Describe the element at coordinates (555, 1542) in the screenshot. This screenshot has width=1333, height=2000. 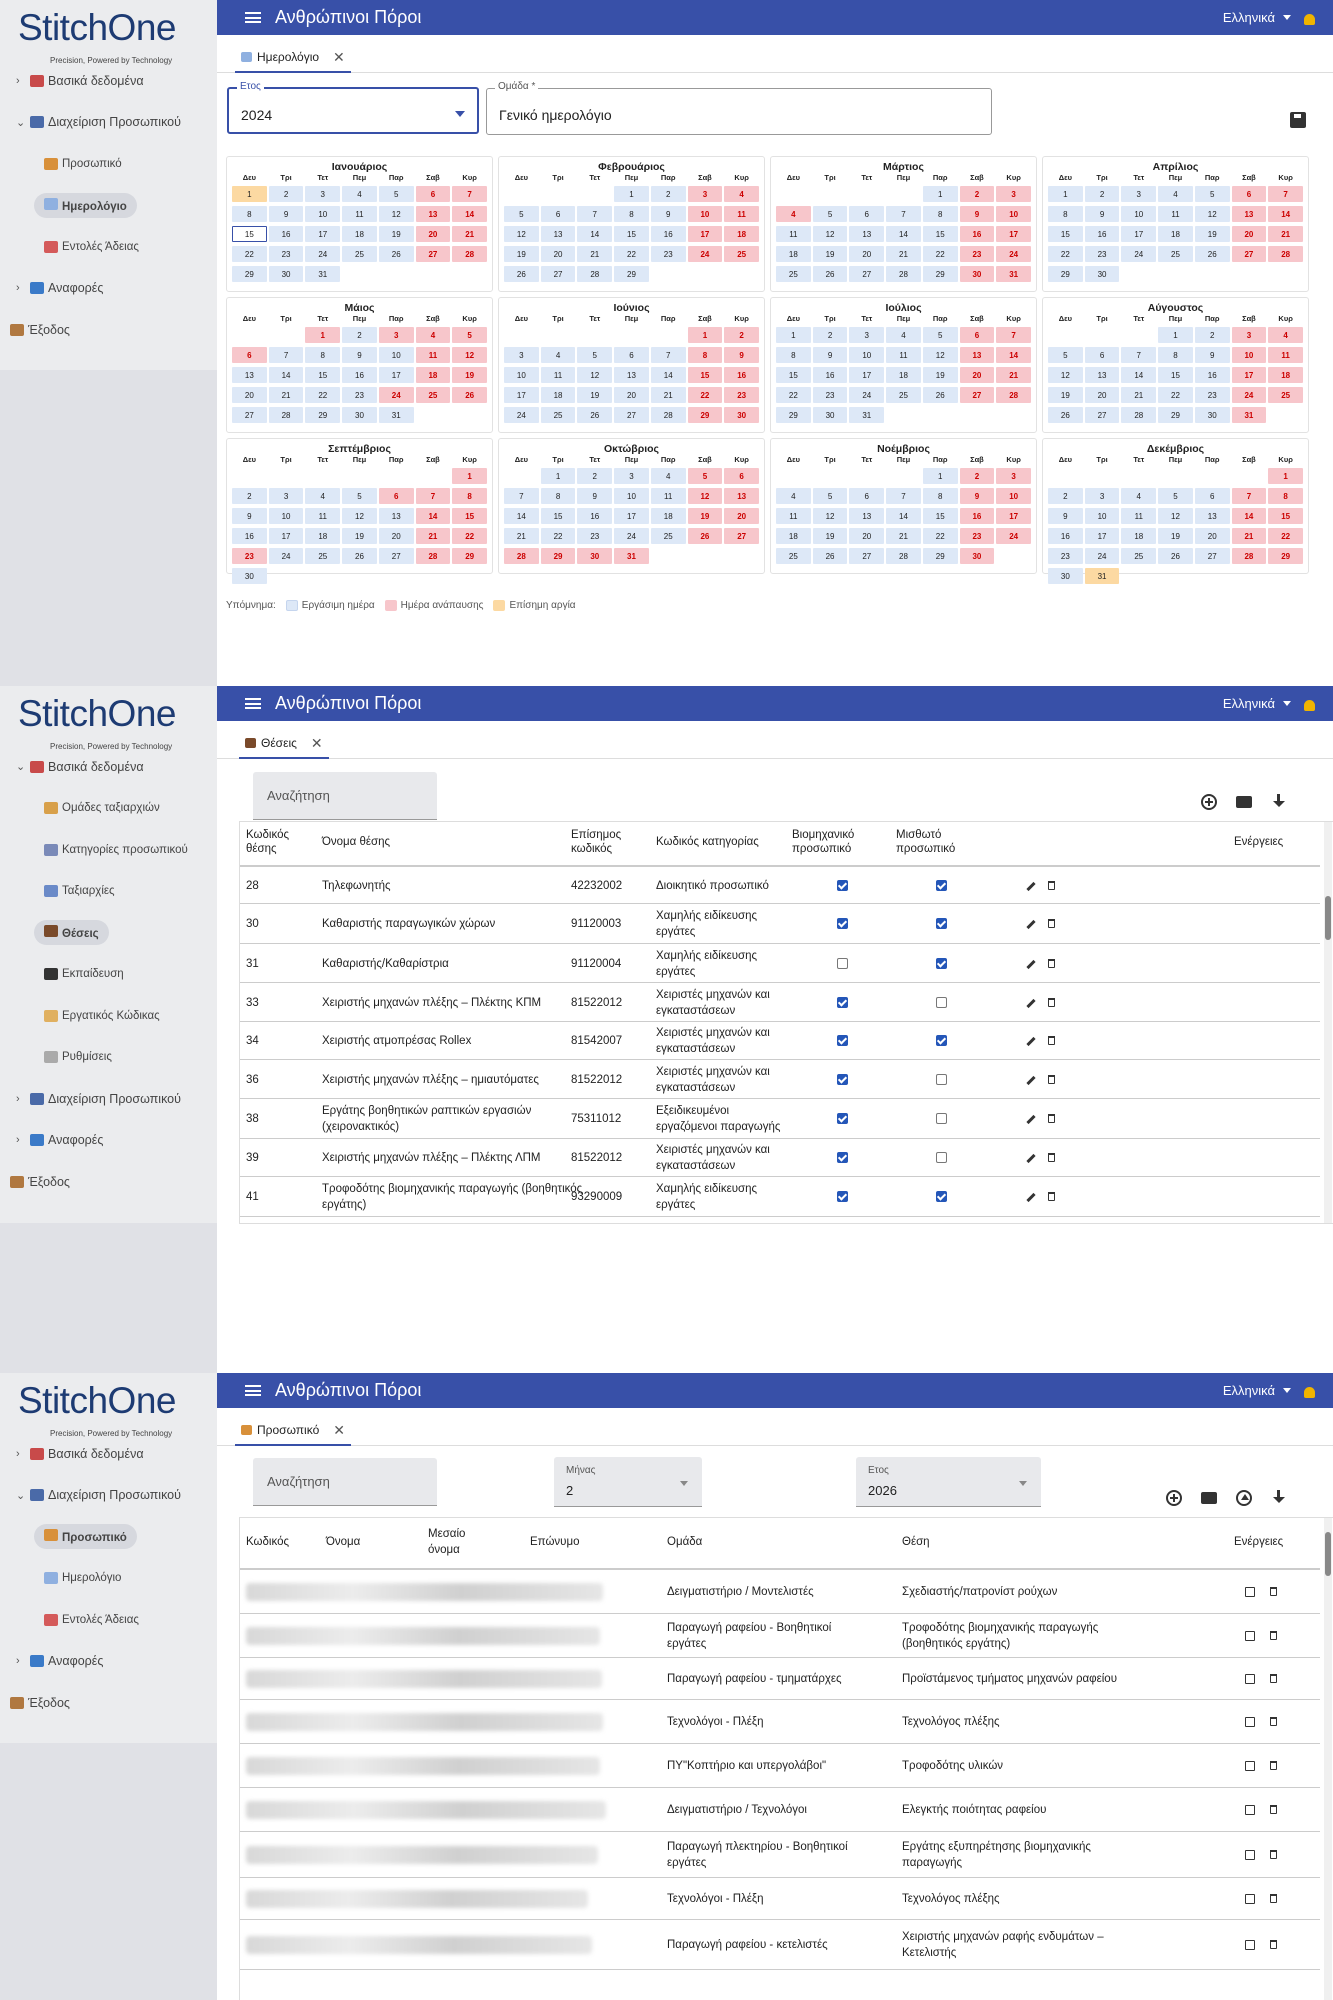
I see `column-header-last: Επώνυμο` at that location.